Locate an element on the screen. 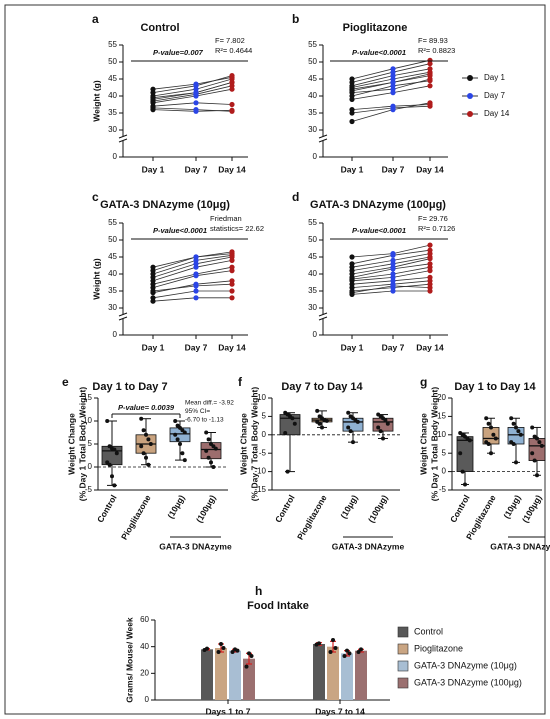 The image size is (550, 719). y-axis-label: Weight (g) is located at coordinates (96, 279).